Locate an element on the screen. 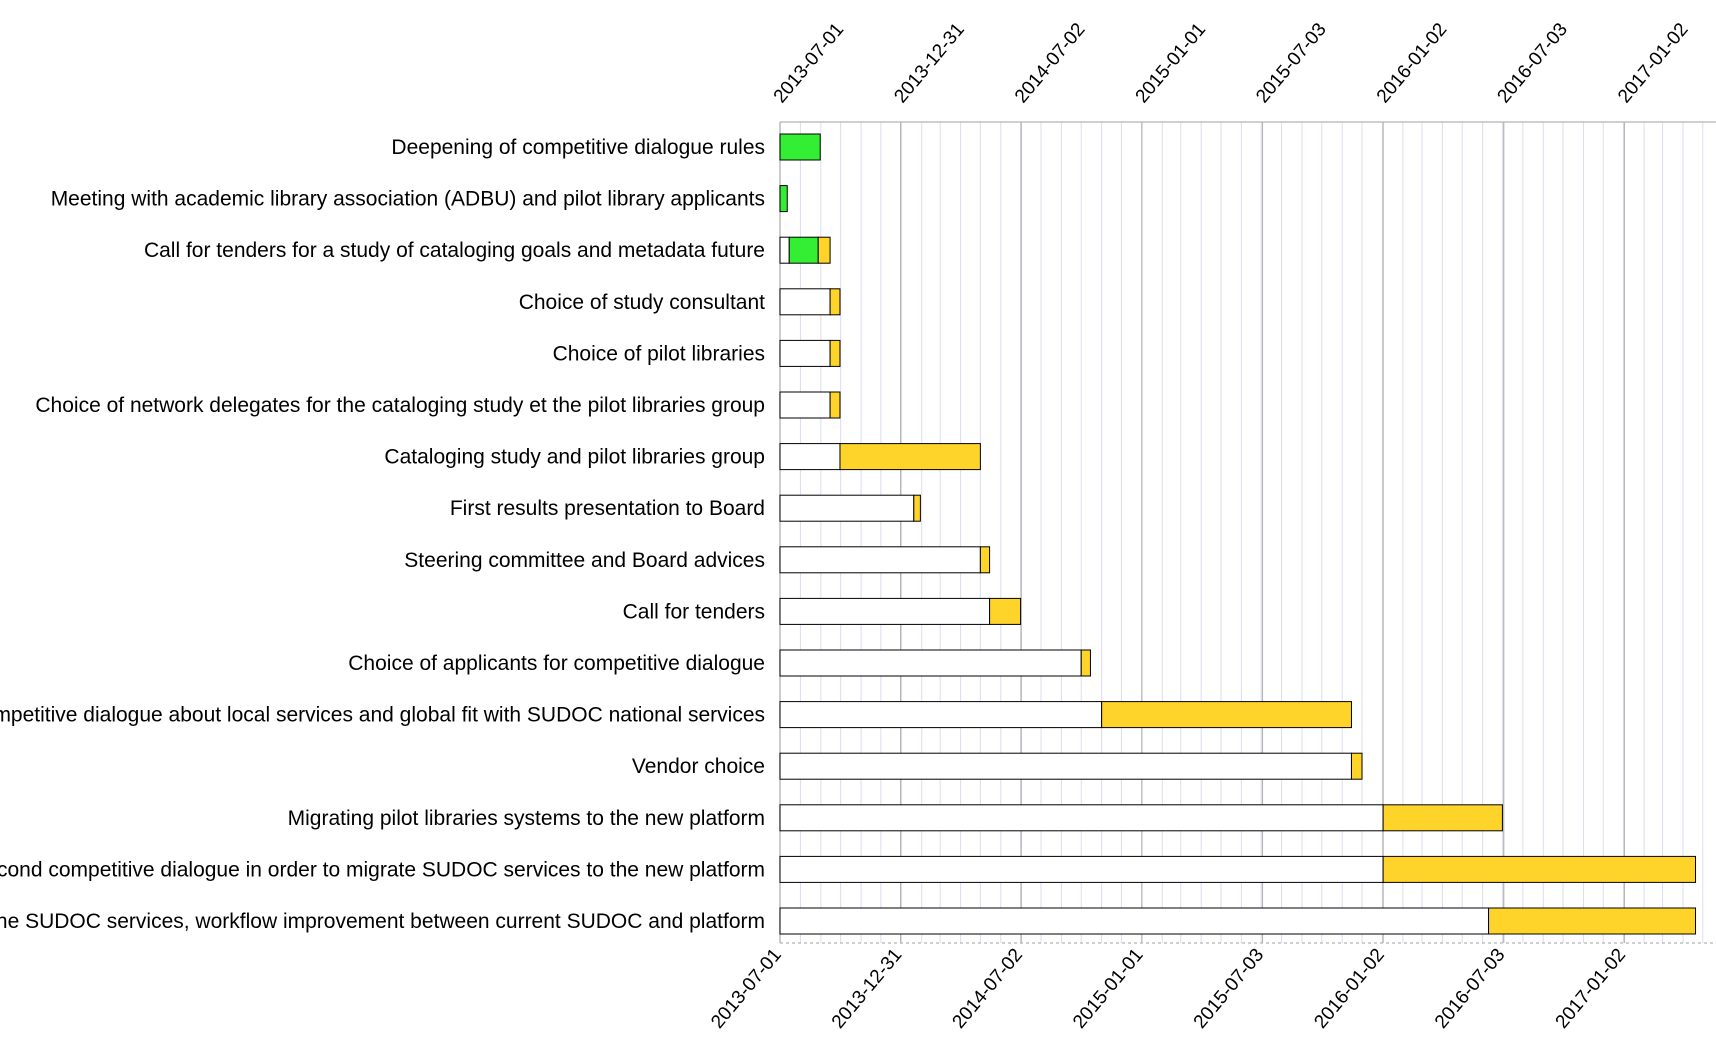 The image size is (1716, 1062). task-label: Steering committee and Board advices is located at coordinates (584, 560).